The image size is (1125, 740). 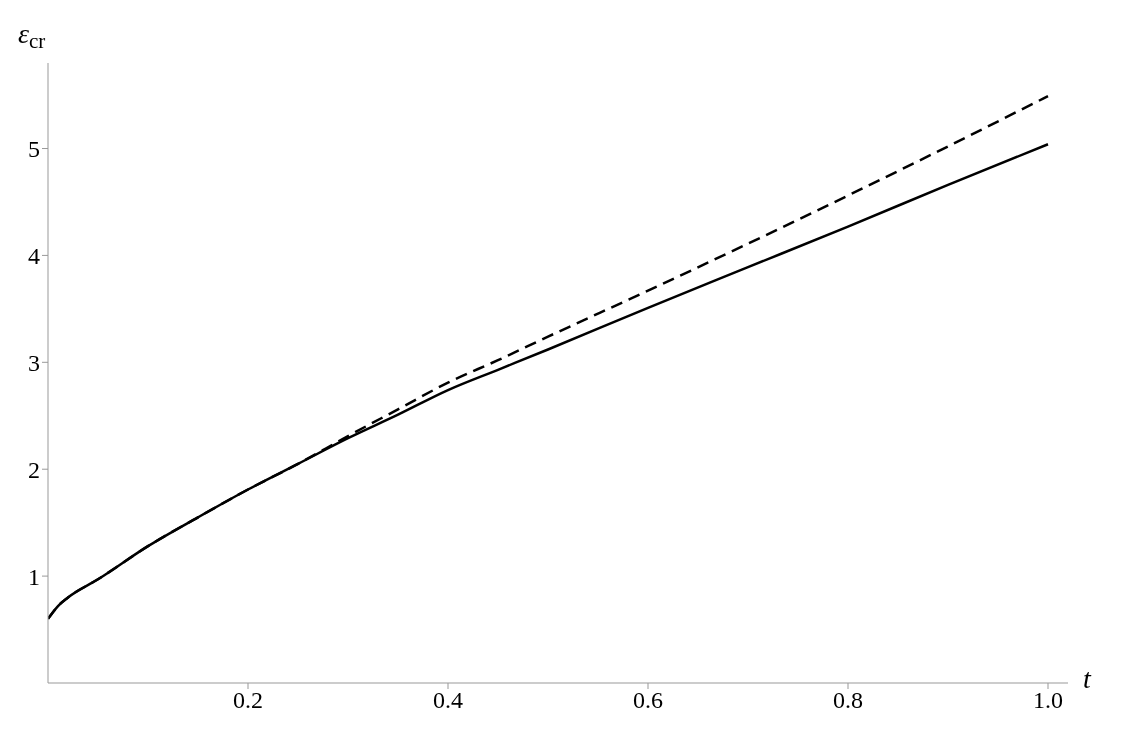 What do you see at coordinates (1087, 678) in the screenshot?
I see `x-axis-title: t` at bounding box center [1087, 678].